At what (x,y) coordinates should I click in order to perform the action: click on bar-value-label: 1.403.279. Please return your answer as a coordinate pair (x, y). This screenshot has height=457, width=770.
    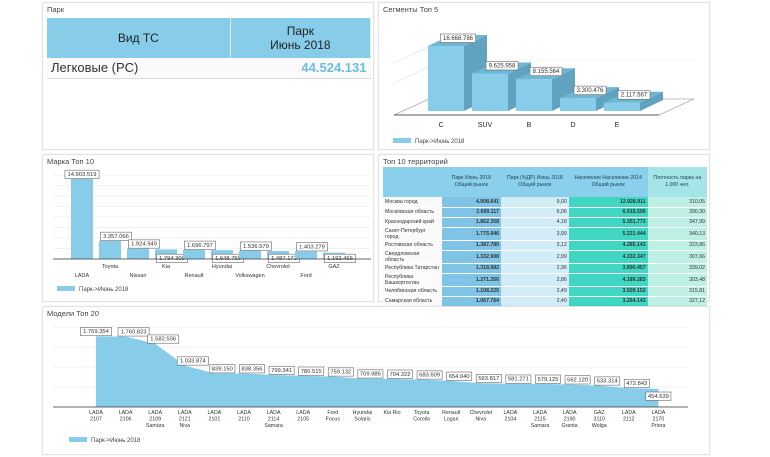
    Looking at the image, I should click on (312, 247).